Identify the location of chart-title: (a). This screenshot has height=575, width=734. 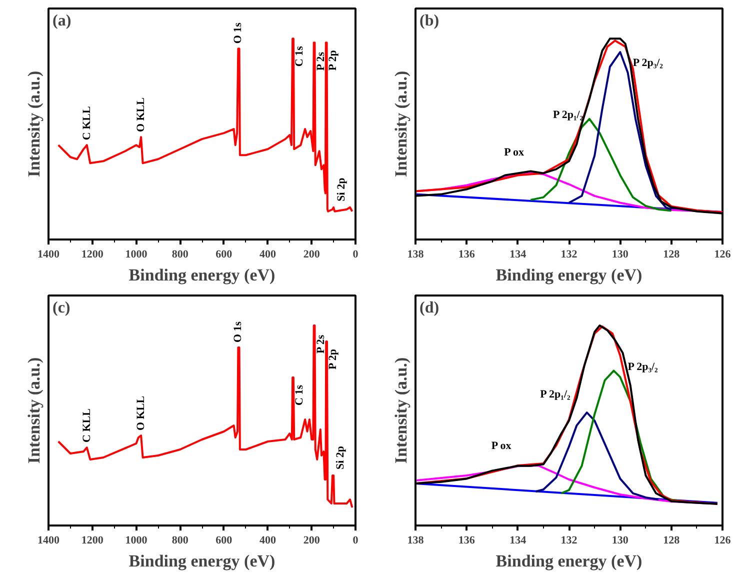
(62, 21).